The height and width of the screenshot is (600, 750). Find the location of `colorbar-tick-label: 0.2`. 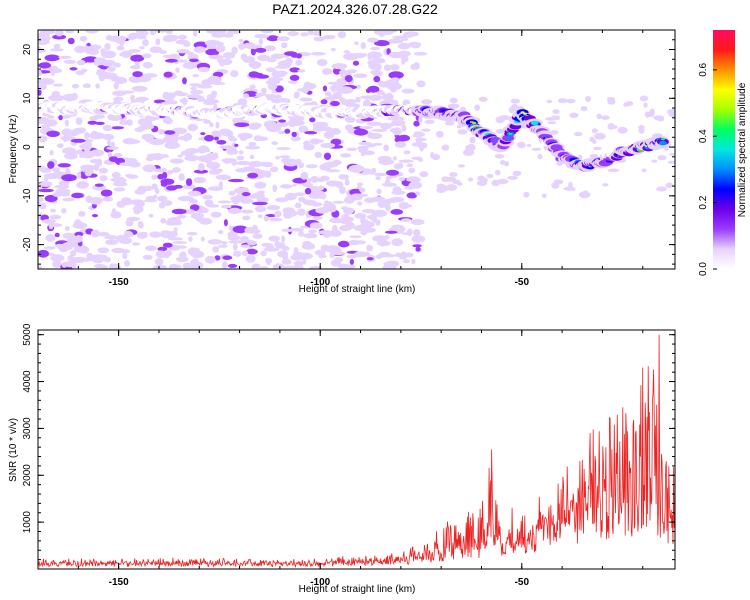

colorbar-tick-label: 0.2 is located at coordinates (703, 202).